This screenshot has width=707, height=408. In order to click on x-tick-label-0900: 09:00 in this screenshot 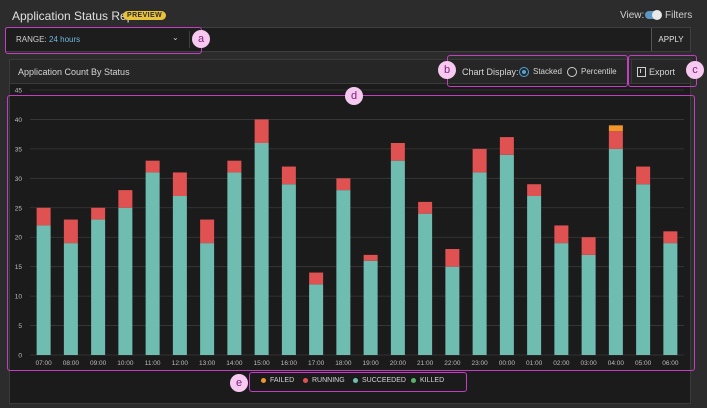, I will do `click(98, 363)`.